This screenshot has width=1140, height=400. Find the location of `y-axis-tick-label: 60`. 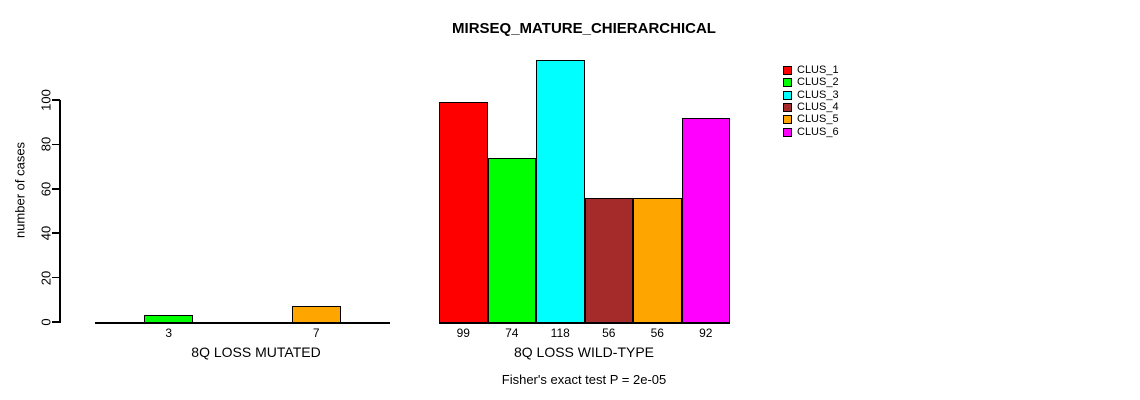

y-axis-tick-label: 60 is located at coordinates (46, 189).